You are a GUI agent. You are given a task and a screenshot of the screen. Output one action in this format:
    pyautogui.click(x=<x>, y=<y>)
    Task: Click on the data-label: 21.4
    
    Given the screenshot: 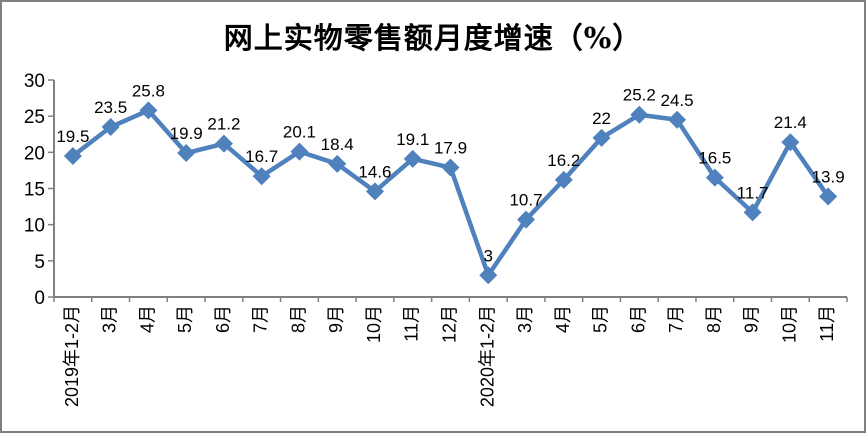 What is the action you would take?
    pyautogui.click(x=790, y=122)
    